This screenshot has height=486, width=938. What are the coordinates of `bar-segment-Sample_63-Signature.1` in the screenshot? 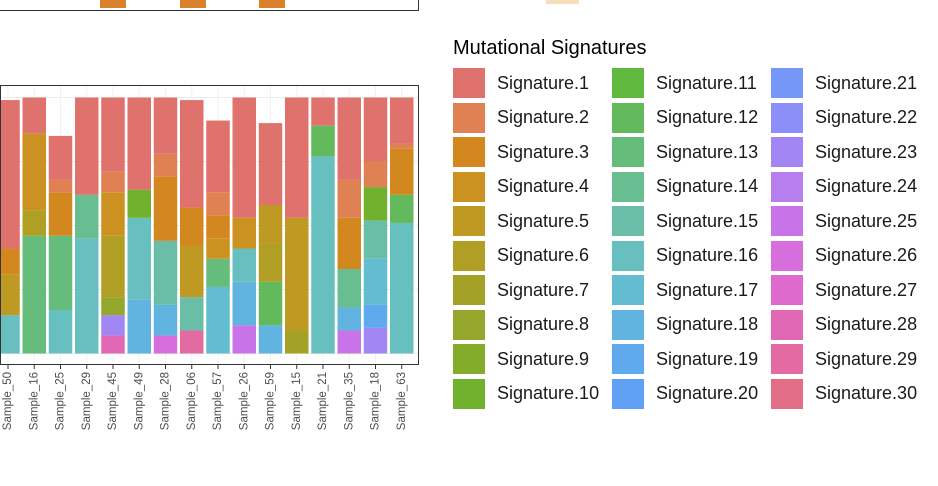 It's located at (402, 120).